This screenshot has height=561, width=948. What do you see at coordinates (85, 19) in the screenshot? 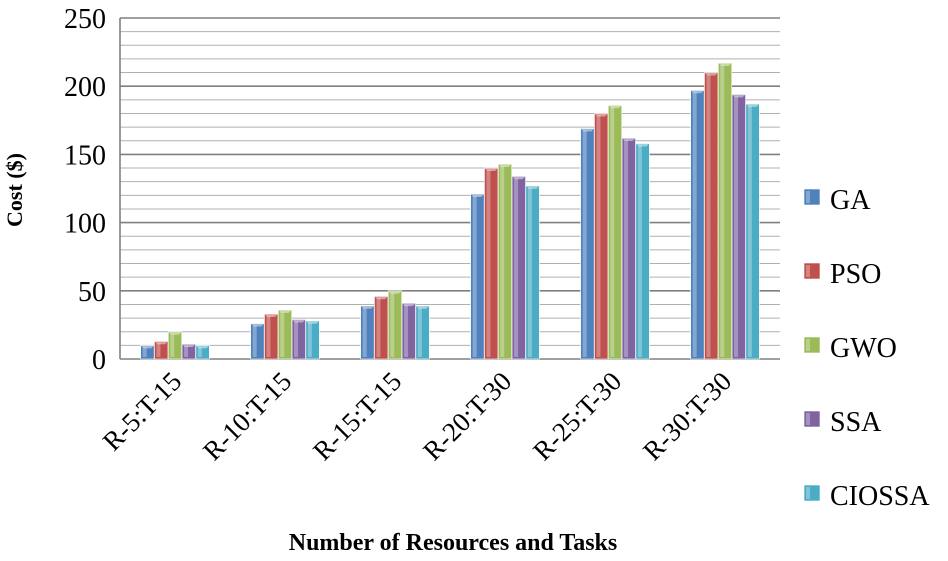
I see `y-tick-label: 250` at bounding box center [85, 19].